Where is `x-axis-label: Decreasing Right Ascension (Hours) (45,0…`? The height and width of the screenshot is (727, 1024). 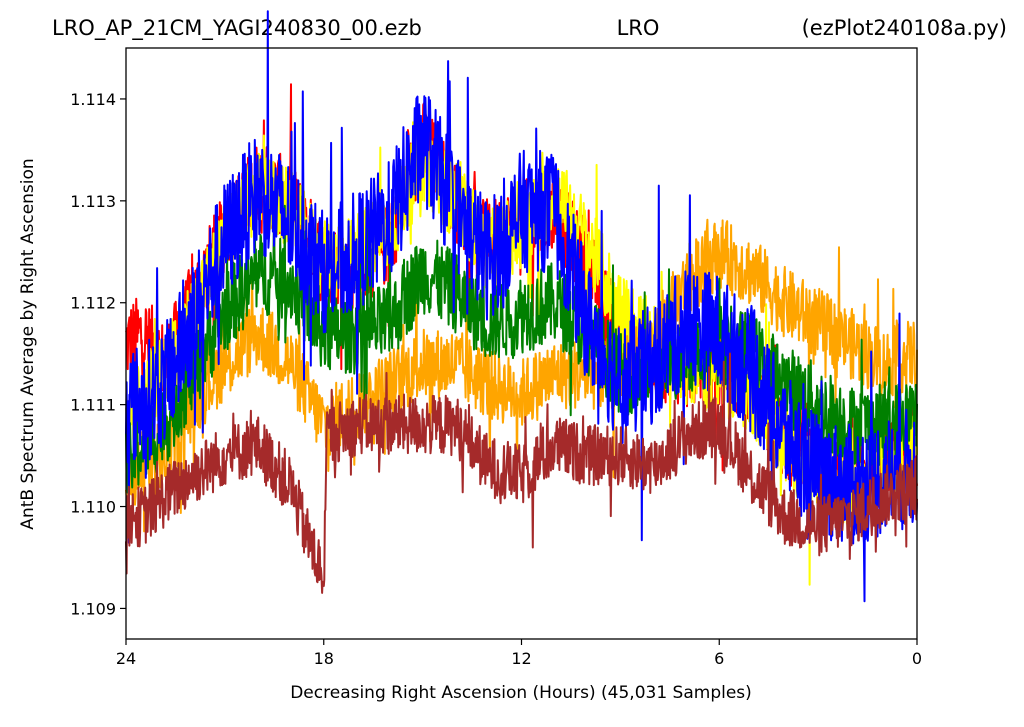 x-axis-label: Decreasing Right Ascension (Hours) (45,0… is located at coordinates (521, 693).